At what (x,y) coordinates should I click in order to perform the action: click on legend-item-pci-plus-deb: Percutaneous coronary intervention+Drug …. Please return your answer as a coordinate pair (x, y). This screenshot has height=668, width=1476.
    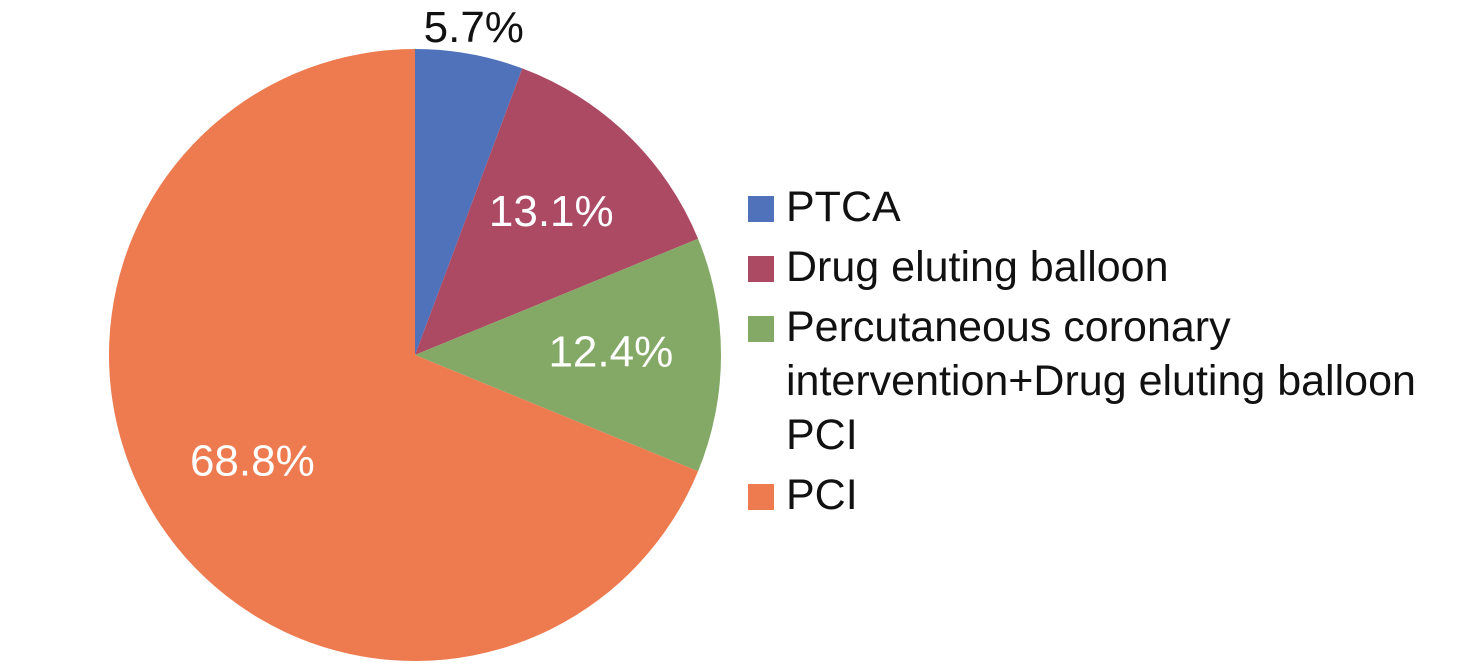
    Looking at the image, I should click on (1098, 381).